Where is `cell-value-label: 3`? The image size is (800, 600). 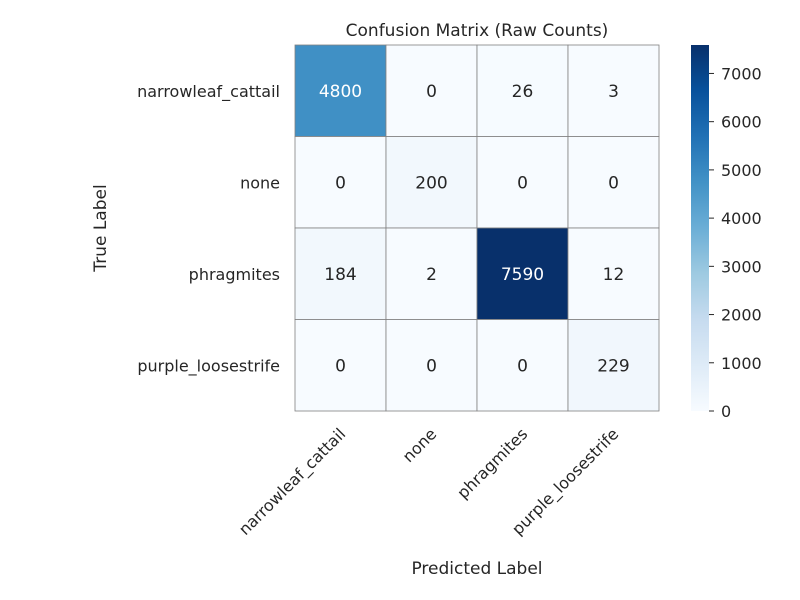 cell-value-label: 3 is located at coordinates (613, 92).